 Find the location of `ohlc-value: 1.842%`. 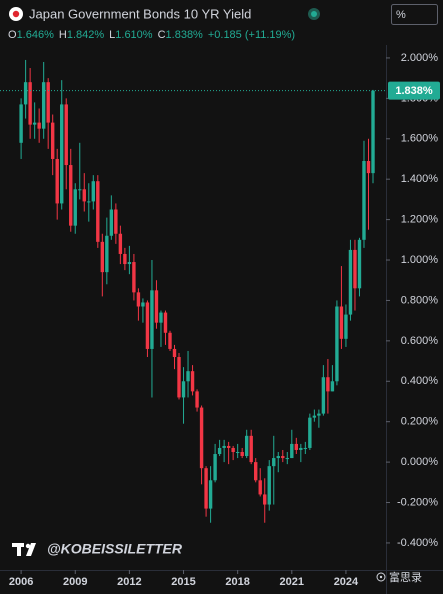

ohlc-value: 1.842% is located at coordinates (86, 35).